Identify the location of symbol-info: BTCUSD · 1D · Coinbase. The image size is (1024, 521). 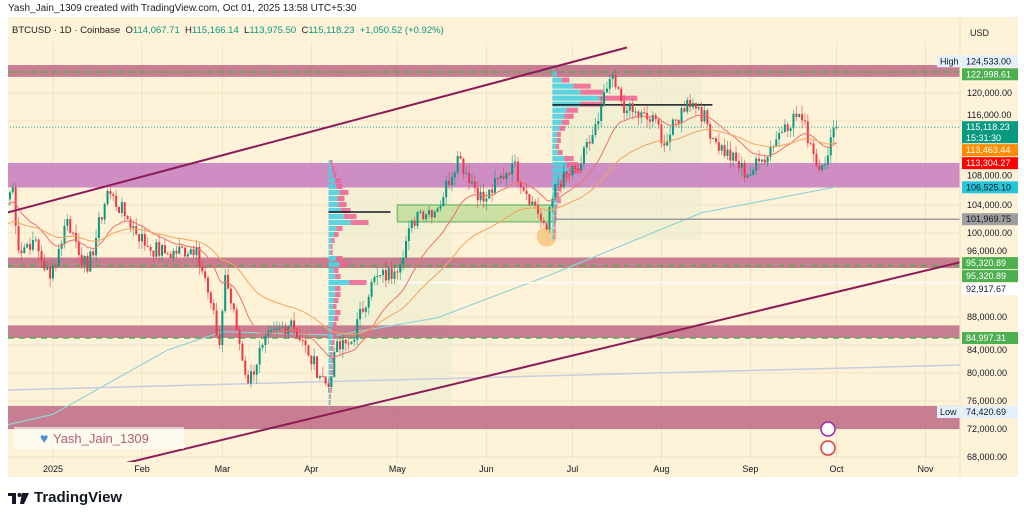
(66, 30).